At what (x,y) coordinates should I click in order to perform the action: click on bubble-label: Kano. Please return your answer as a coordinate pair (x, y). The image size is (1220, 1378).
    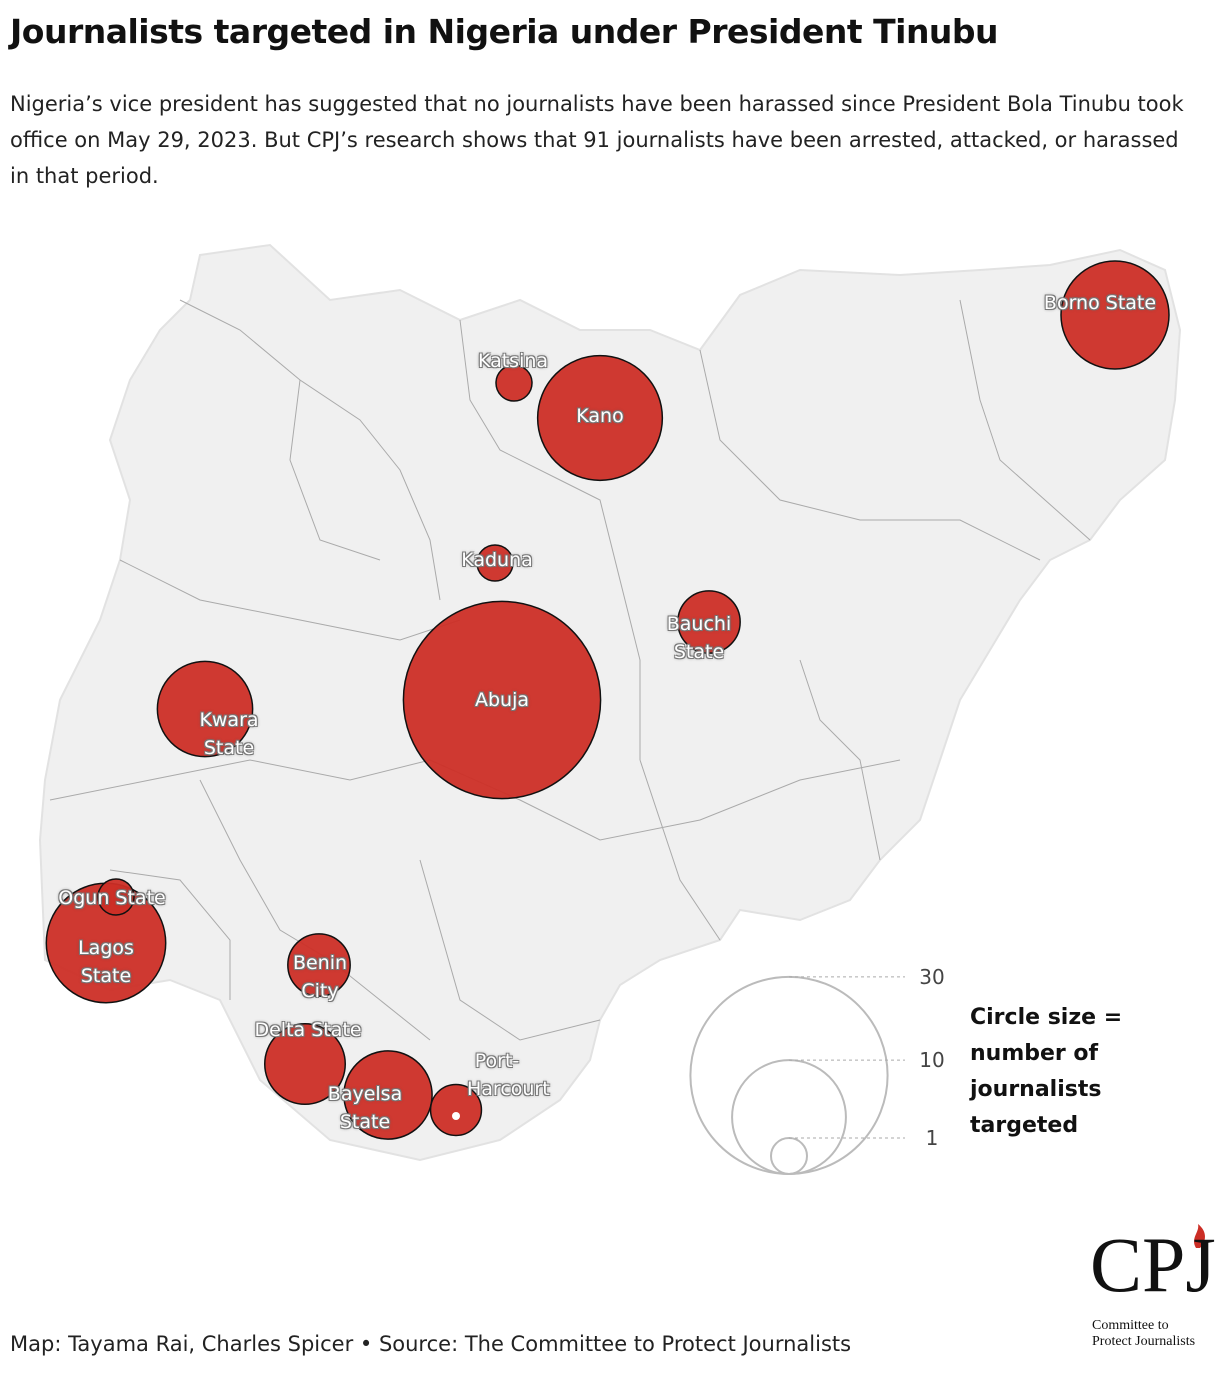
    Looking at the image, I should click on (600, 416).